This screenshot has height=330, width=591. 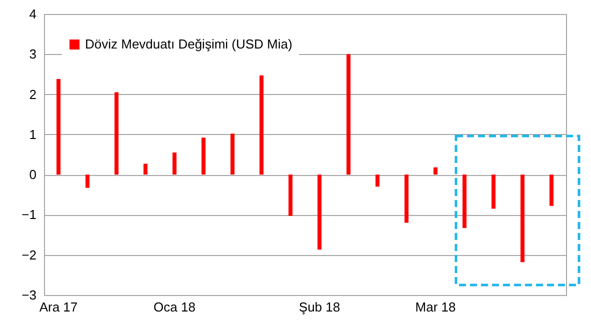 I want to click on x-tick-label: Oca 18, so click(x=175, y=307).